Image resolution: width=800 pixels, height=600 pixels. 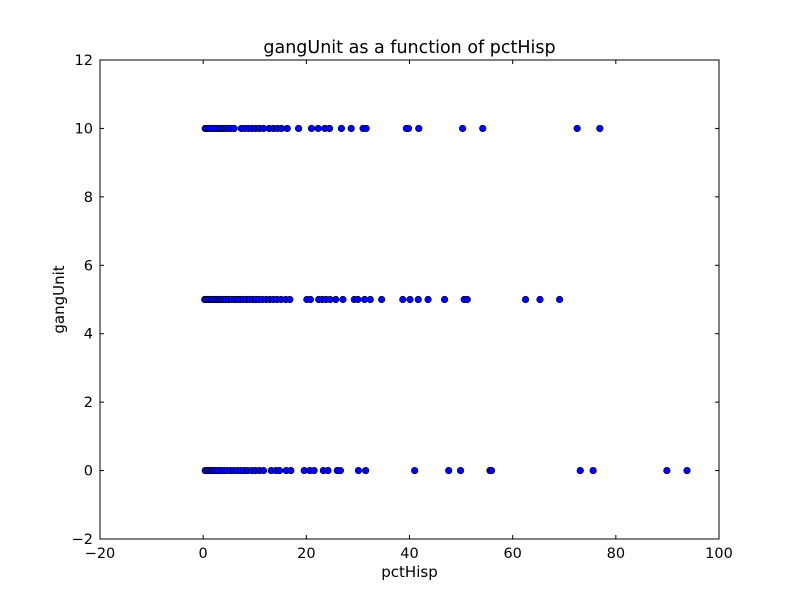 What do you see at coordinates (88, 403) in the screenshot?
I see `y-tick-label: 2` at bounding box center [88, 403].